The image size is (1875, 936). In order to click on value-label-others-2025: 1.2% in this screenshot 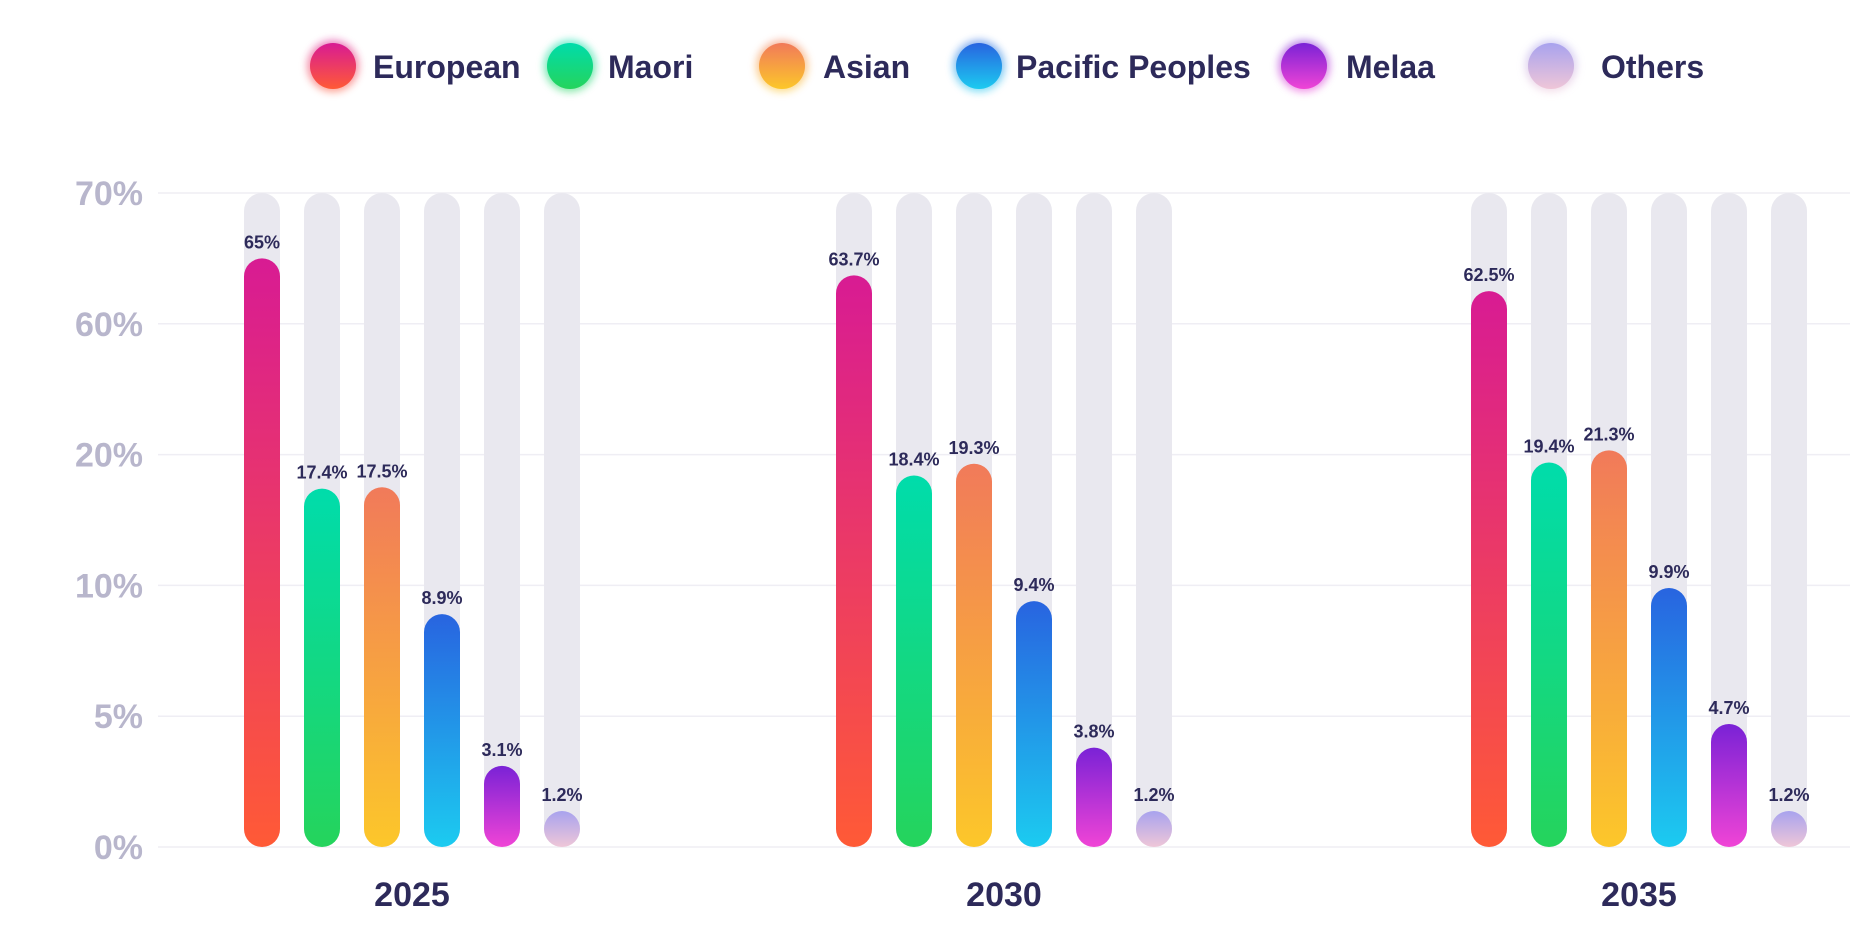, I will do `click(561, 795)`.